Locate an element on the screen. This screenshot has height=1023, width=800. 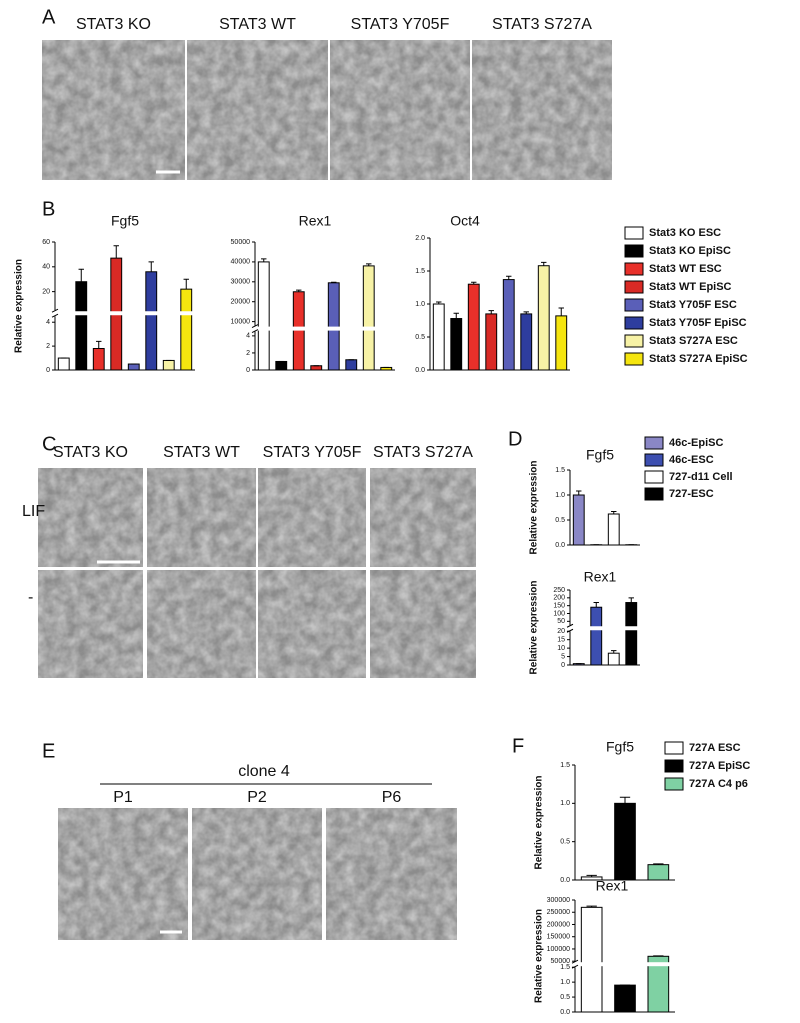
legend-label: Stat3 WT EpiSC is located at coordinates (690, 287).